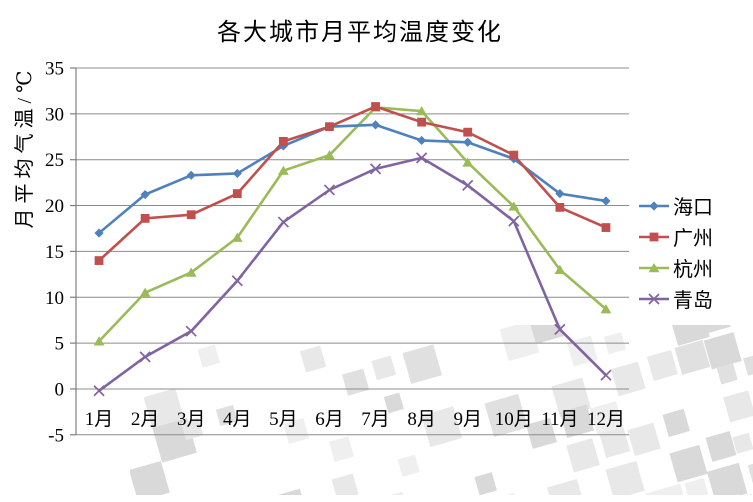 This screenshot has height=502, width=753. I want to click on x-tick-label: 9月, so click(467, 419).